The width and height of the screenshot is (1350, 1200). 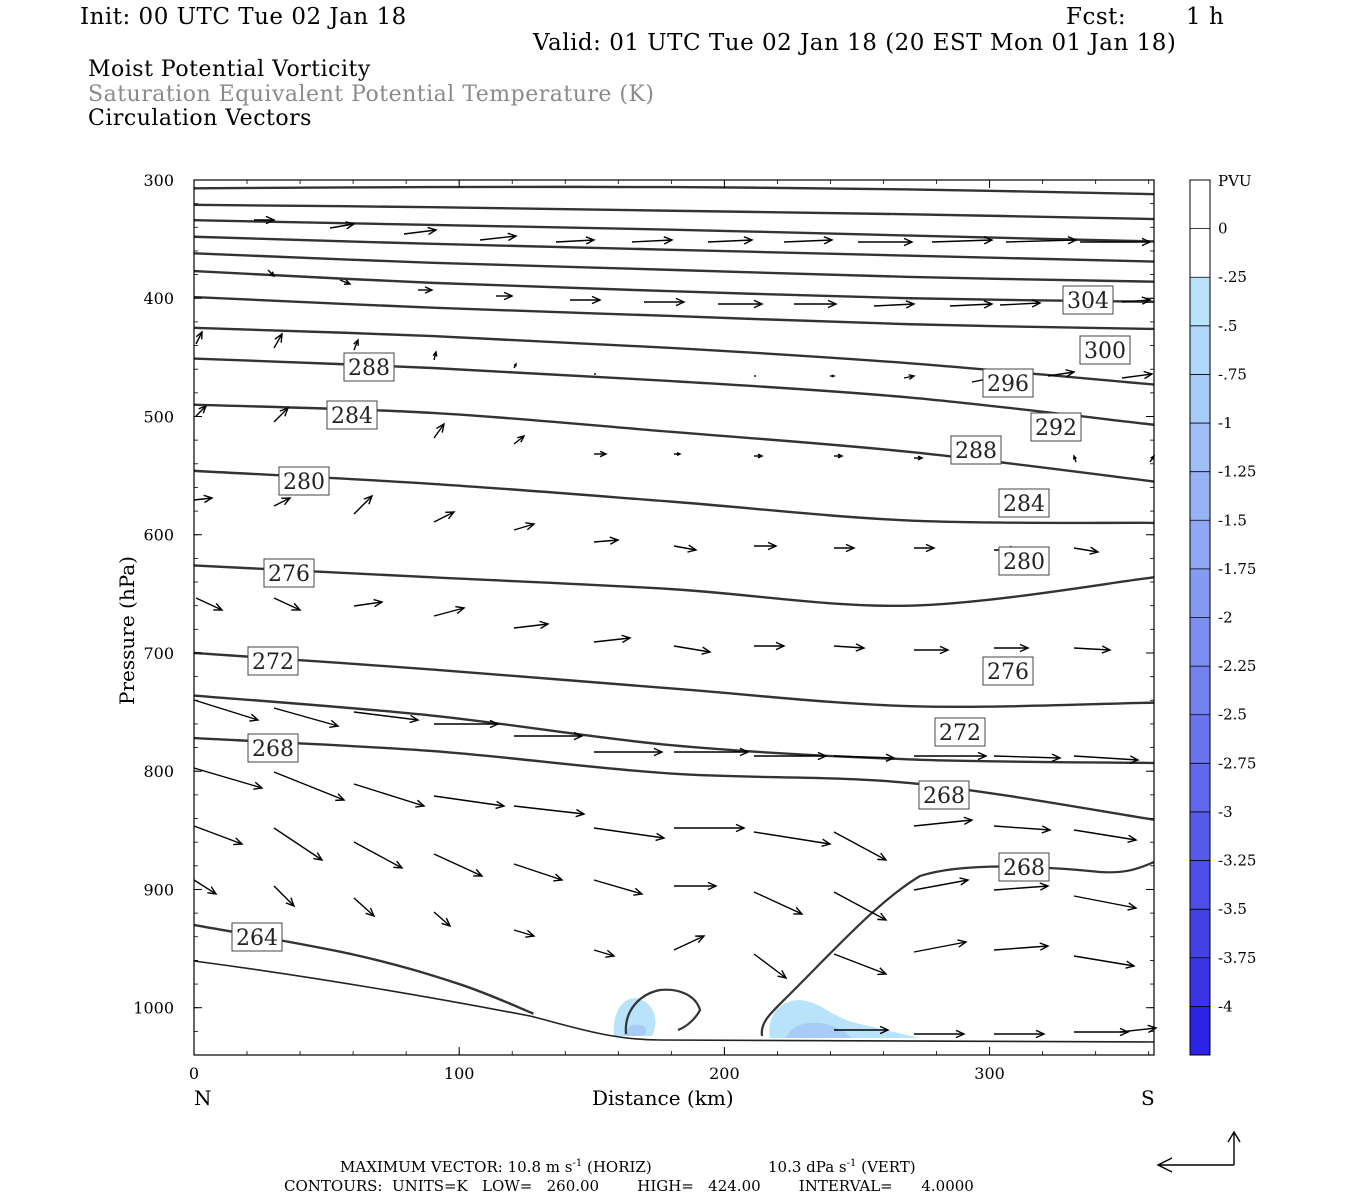 I want to click on colorbar-label: -4, so click(x=1225, y=1006).